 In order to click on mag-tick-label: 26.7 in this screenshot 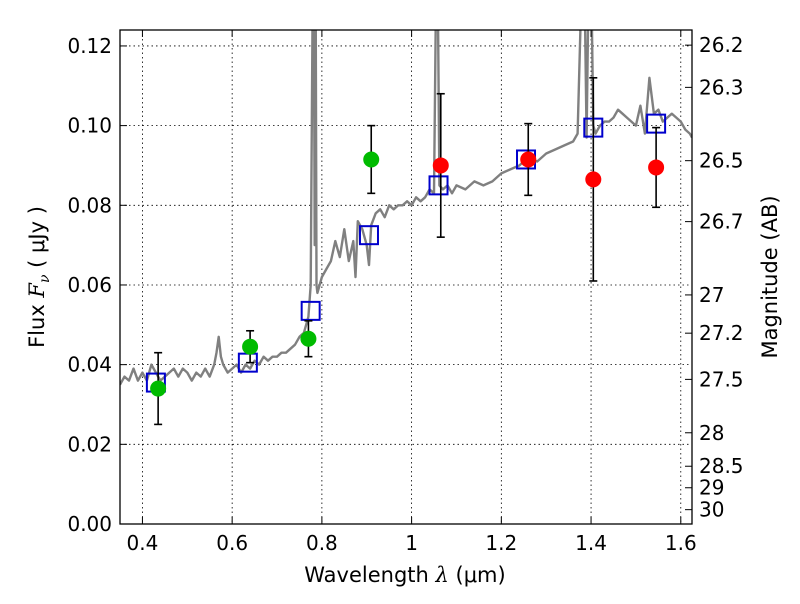, I will do `click(721, 222)`.